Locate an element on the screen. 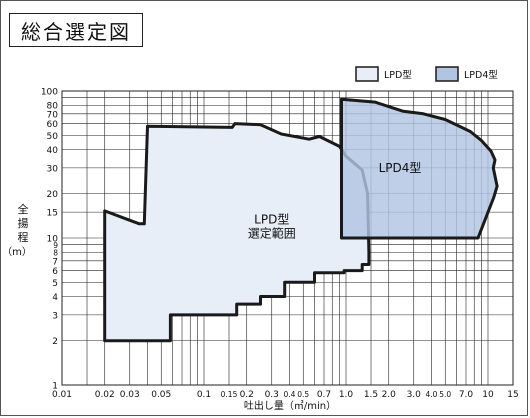  legend-label-lpd: LPD型 is located at coordinates (398, 75).